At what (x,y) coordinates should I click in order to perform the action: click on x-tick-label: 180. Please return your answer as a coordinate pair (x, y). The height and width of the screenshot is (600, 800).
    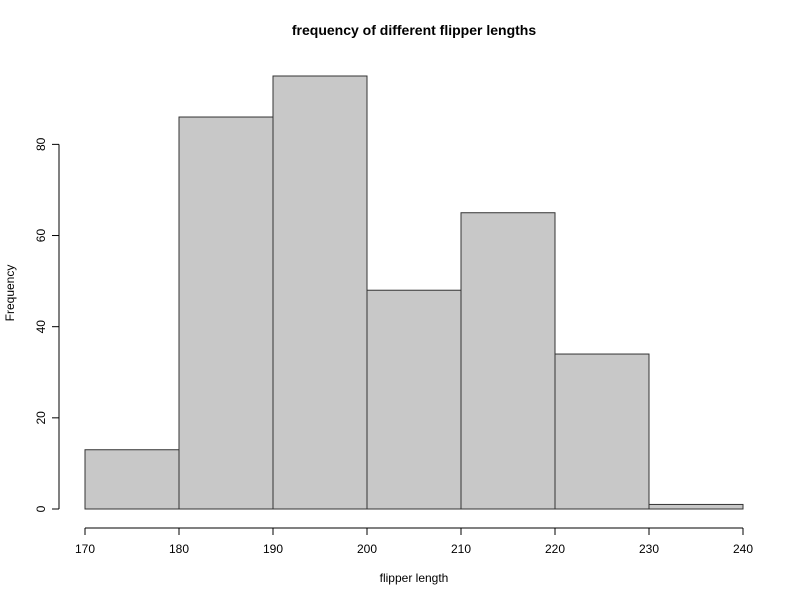
    Looking at the image, I should click on (179, 549).